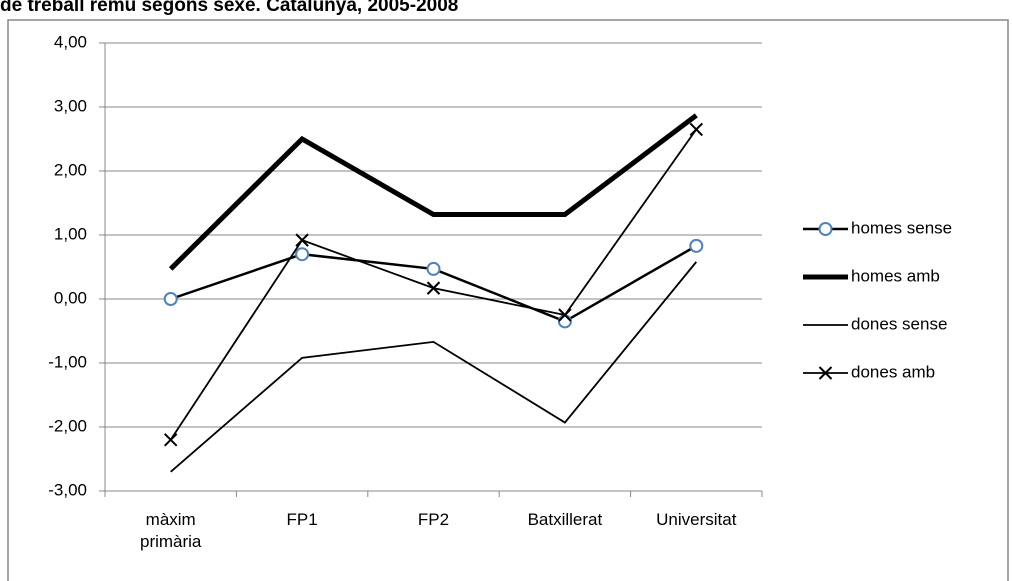  Describe the element at coordinates (67, 489) in the screenshot. I see `y-tick-label: -3,00` at that location.